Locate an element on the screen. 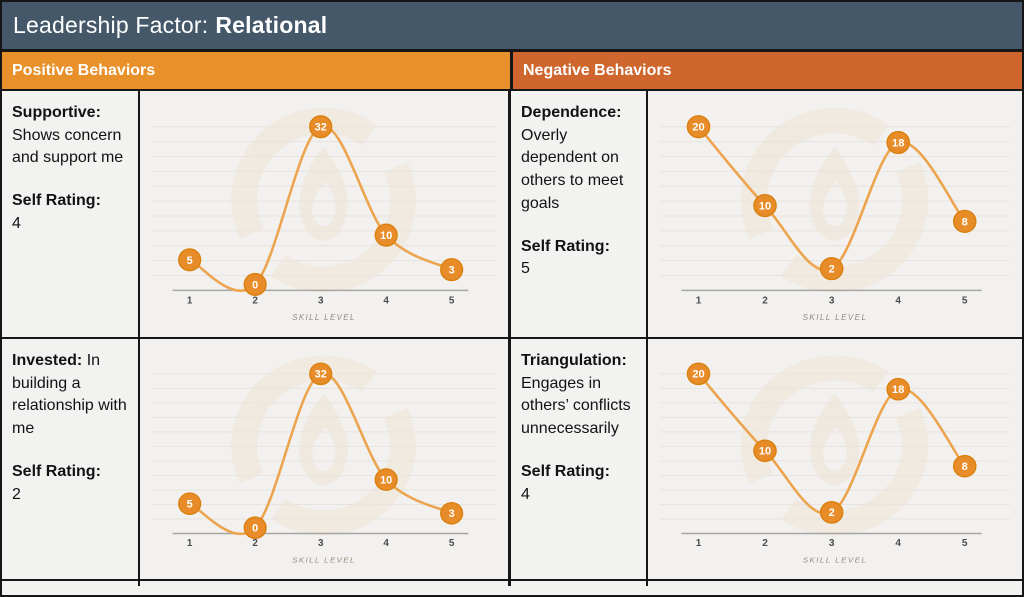  positive-behaviors-header: Positive Behaviors is located at coordinates (257, 70).